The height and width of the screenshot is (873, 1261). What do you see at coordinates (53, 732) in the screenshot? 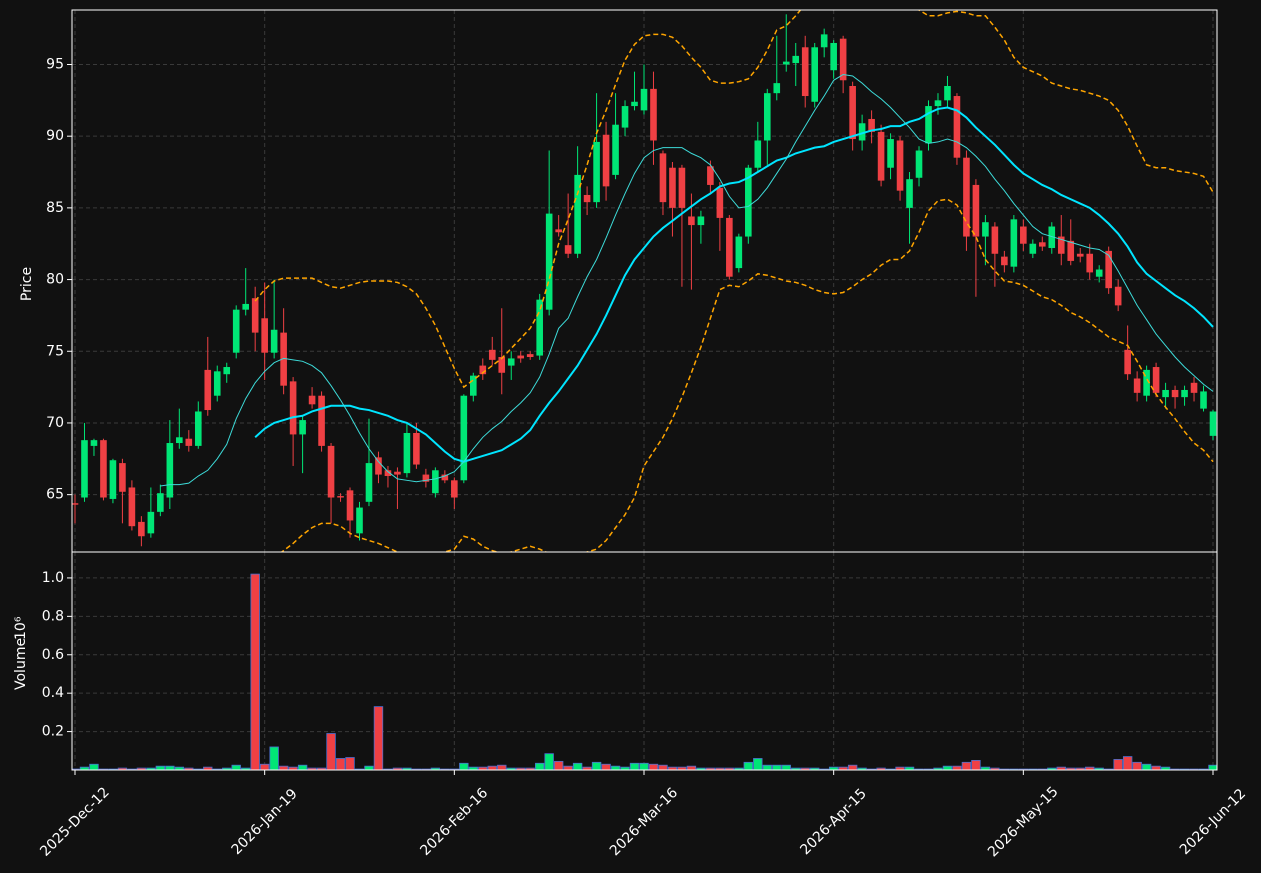
I see `y-tick-label: 0.2` at bounding box center [53, 732].